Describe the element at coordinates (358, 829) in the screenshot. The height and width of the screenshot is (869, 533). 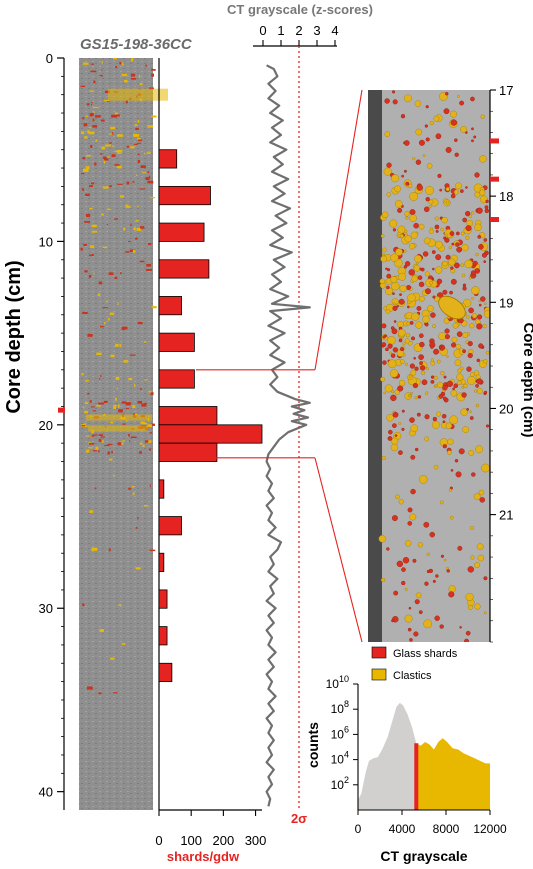
I see `histogram-x-tick-label: 0` at that location.